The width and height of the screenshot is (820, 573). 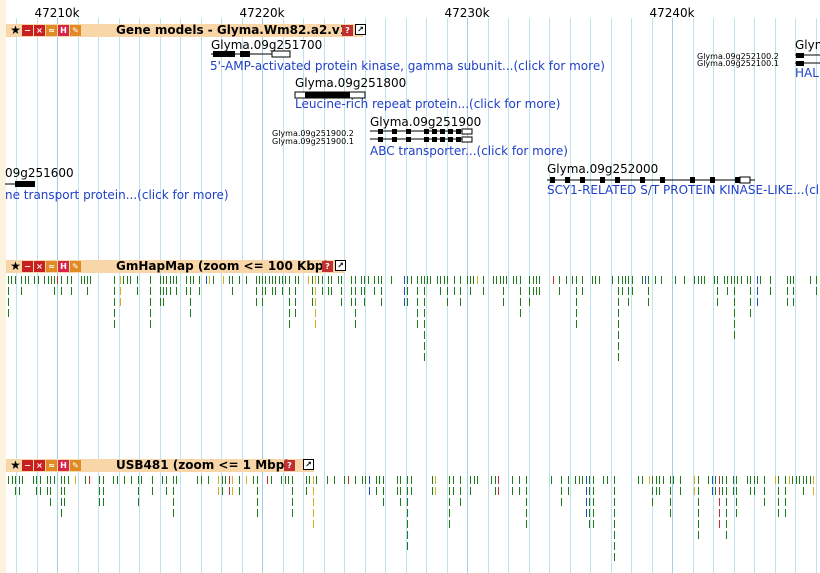 I want to click on gene-name-252100: Glym, so click(x=807, y=45).